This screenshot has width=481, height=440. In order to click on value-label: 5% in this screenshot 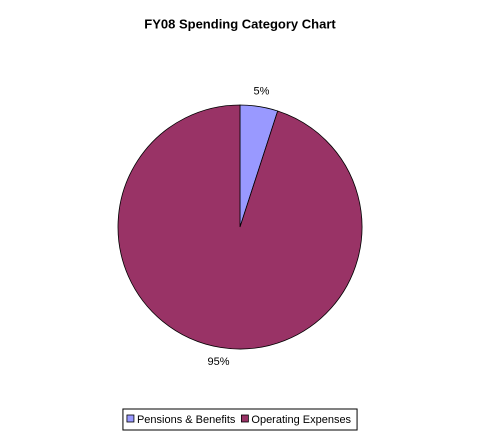, I will do `click(261, 92)`.